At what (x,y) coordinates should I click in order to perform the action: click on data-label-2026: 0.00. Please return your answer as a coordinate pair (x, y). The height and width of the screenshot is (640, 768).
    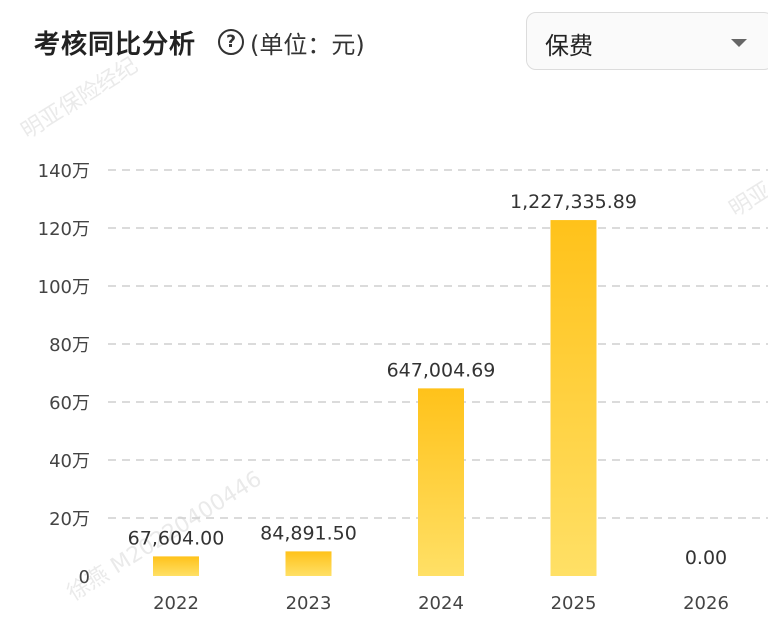
    Looking at the image, I should click on (706, 558).